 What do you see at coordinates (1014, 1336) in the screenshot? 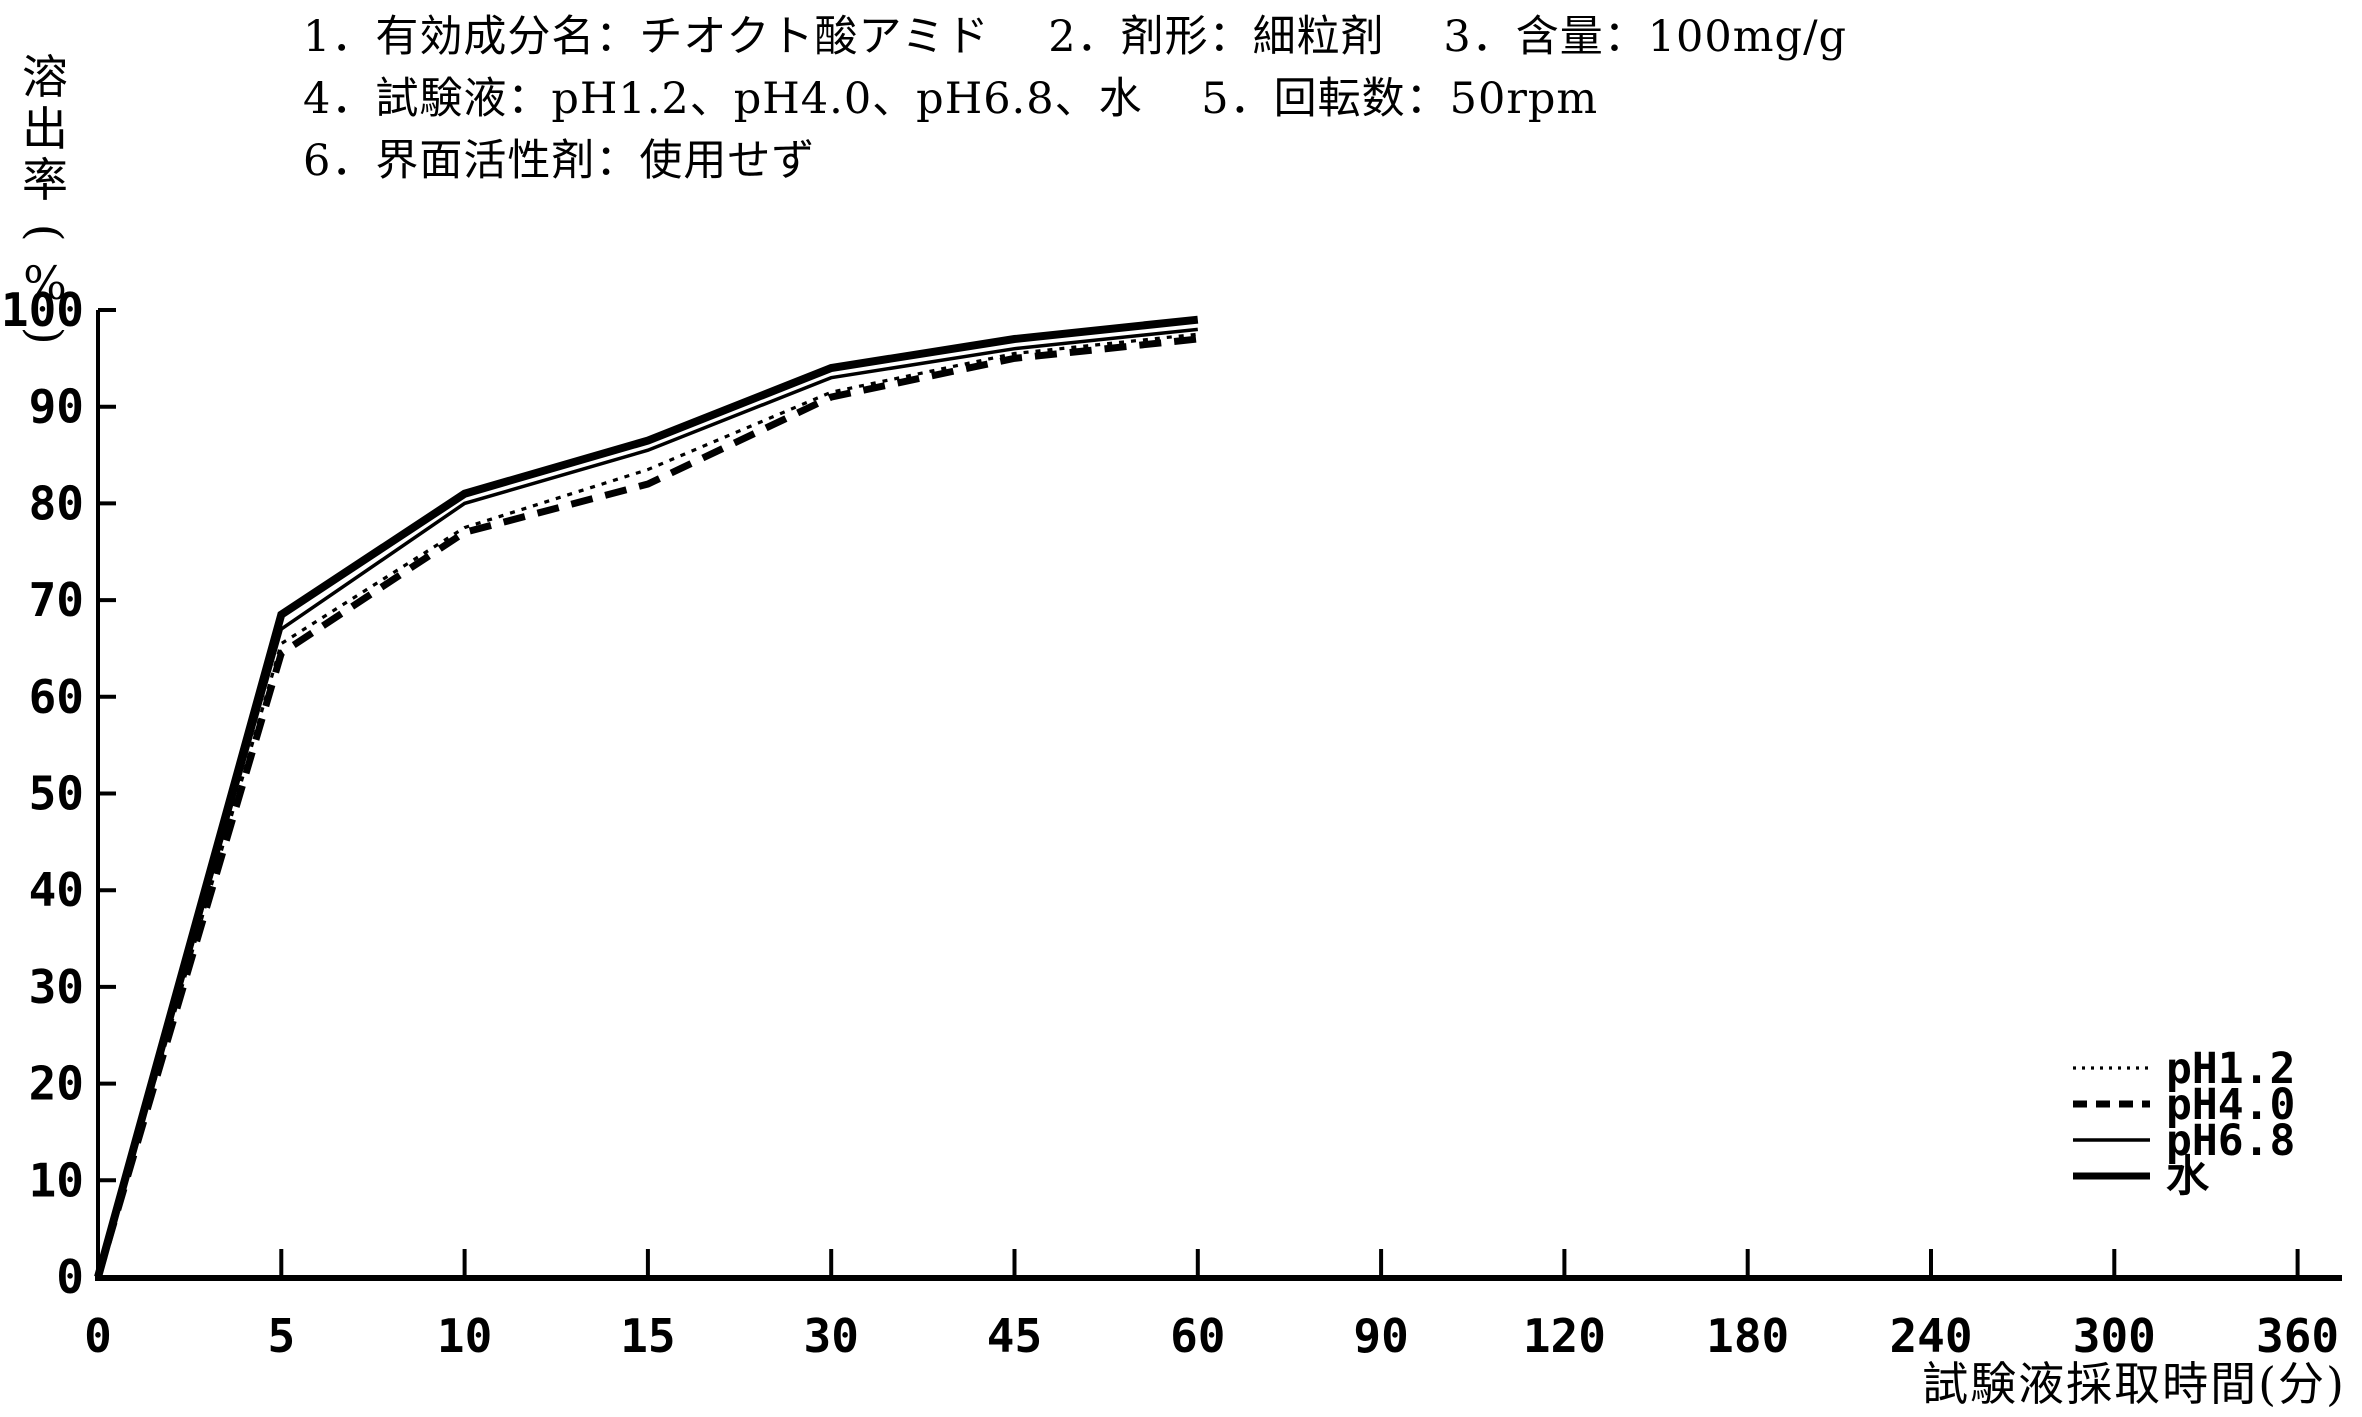
I see `x-tick-label: 45` at bounding box center [1014, 1336].